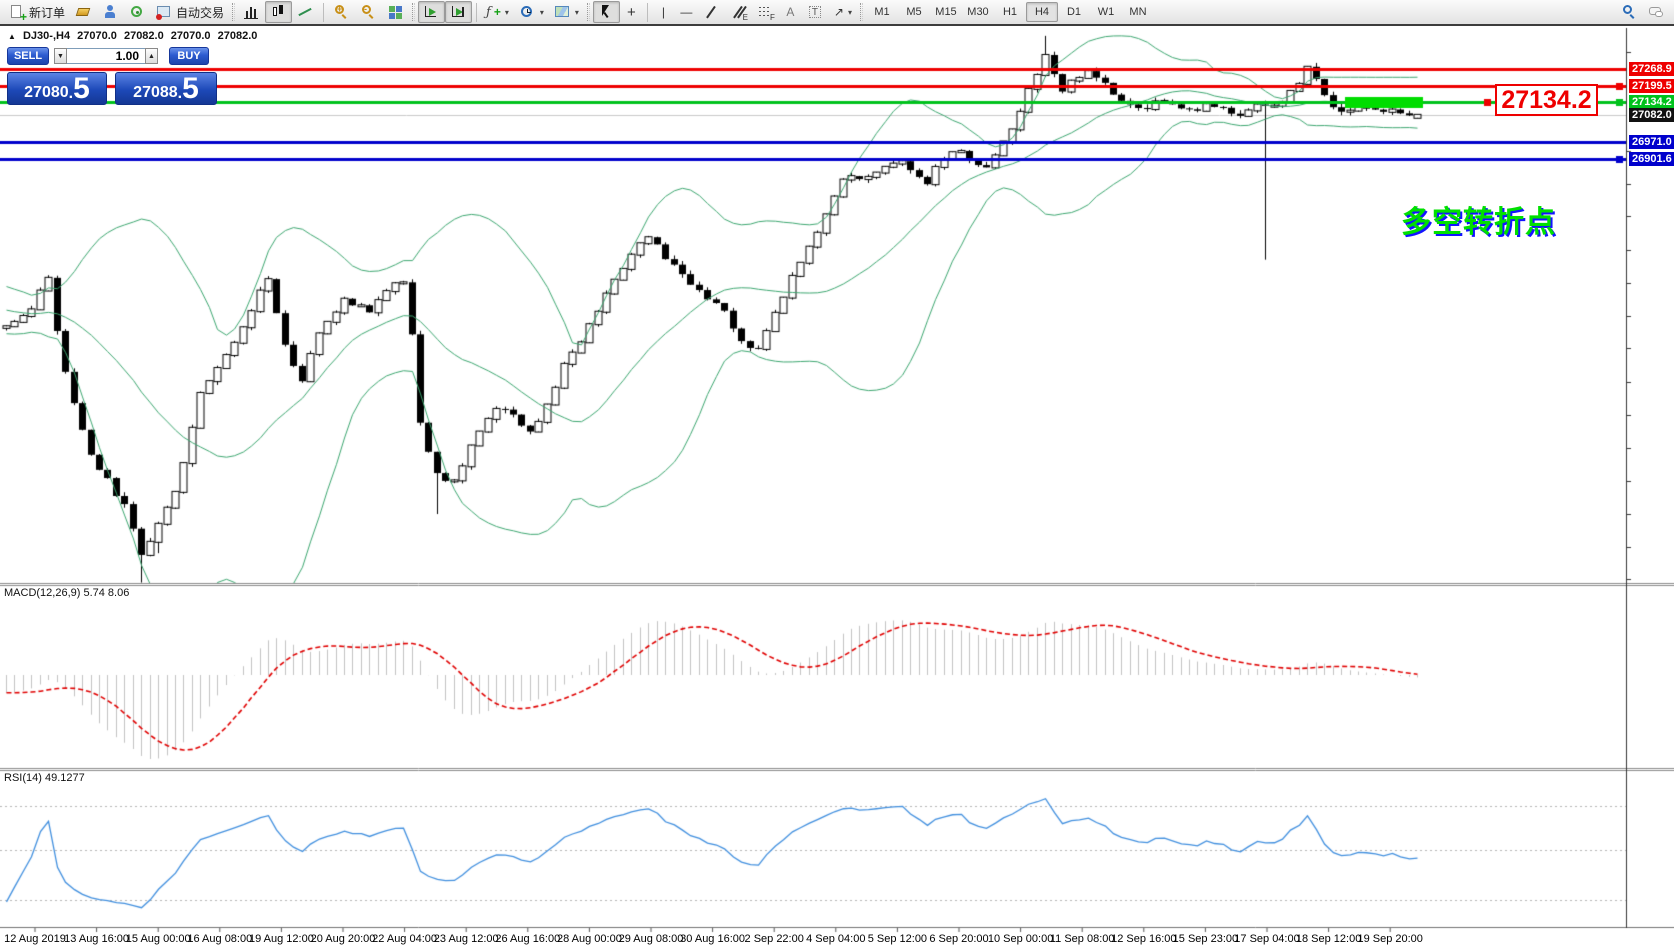 Image resolution: width=1674 pixels, height=950 pixels. Describe the element at coordinates (343, 939) in the screenshot. I see `time-axis-label: 20 Aug 20:00` at that location.